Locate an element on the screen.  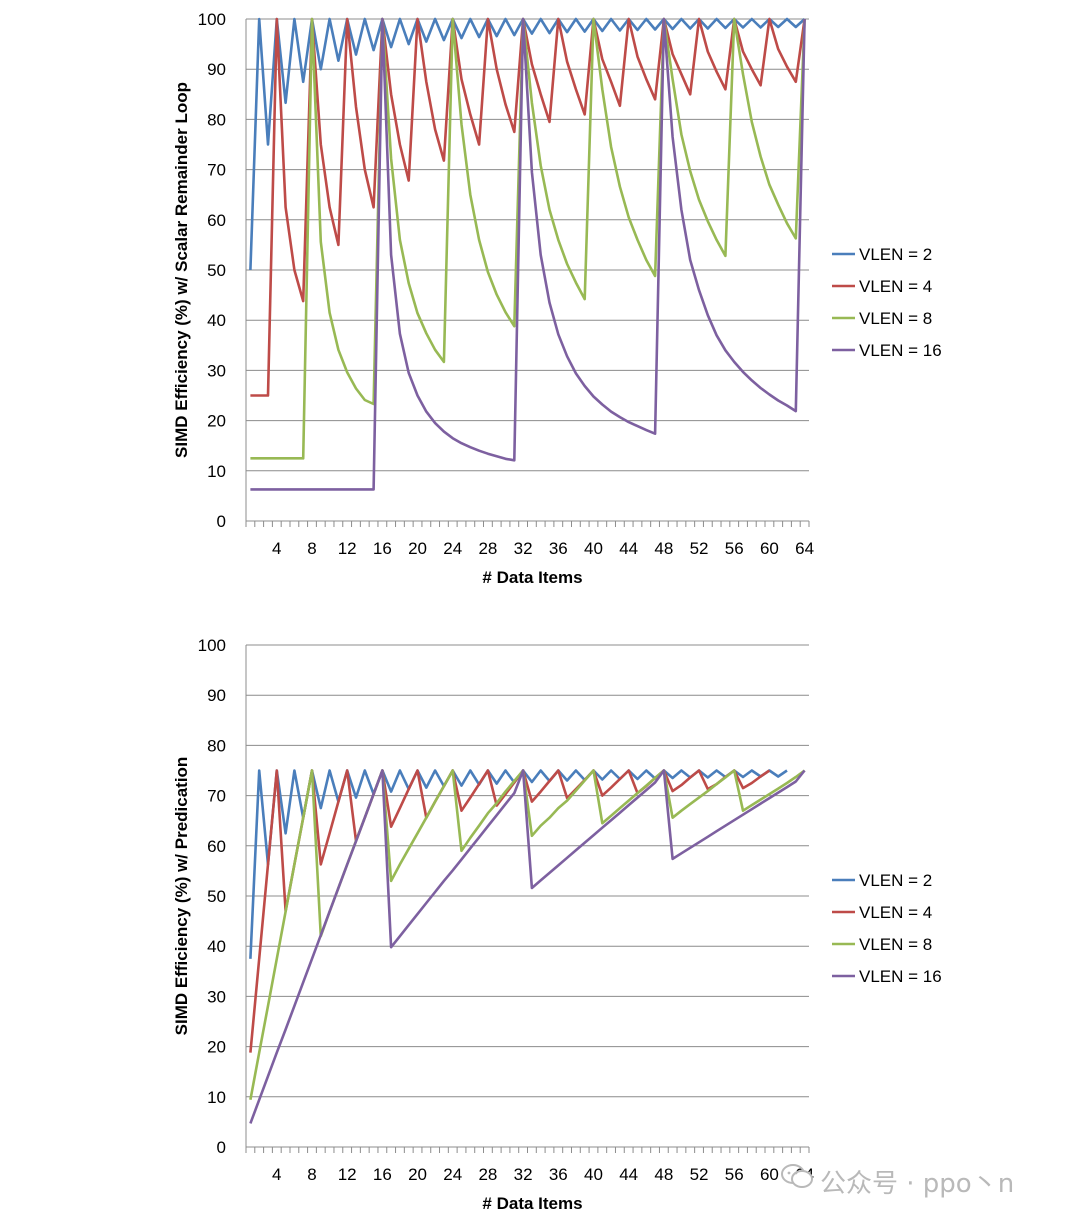
watermark-text: 公众号 · ppo丶n is located at coordinates (917, 1184).